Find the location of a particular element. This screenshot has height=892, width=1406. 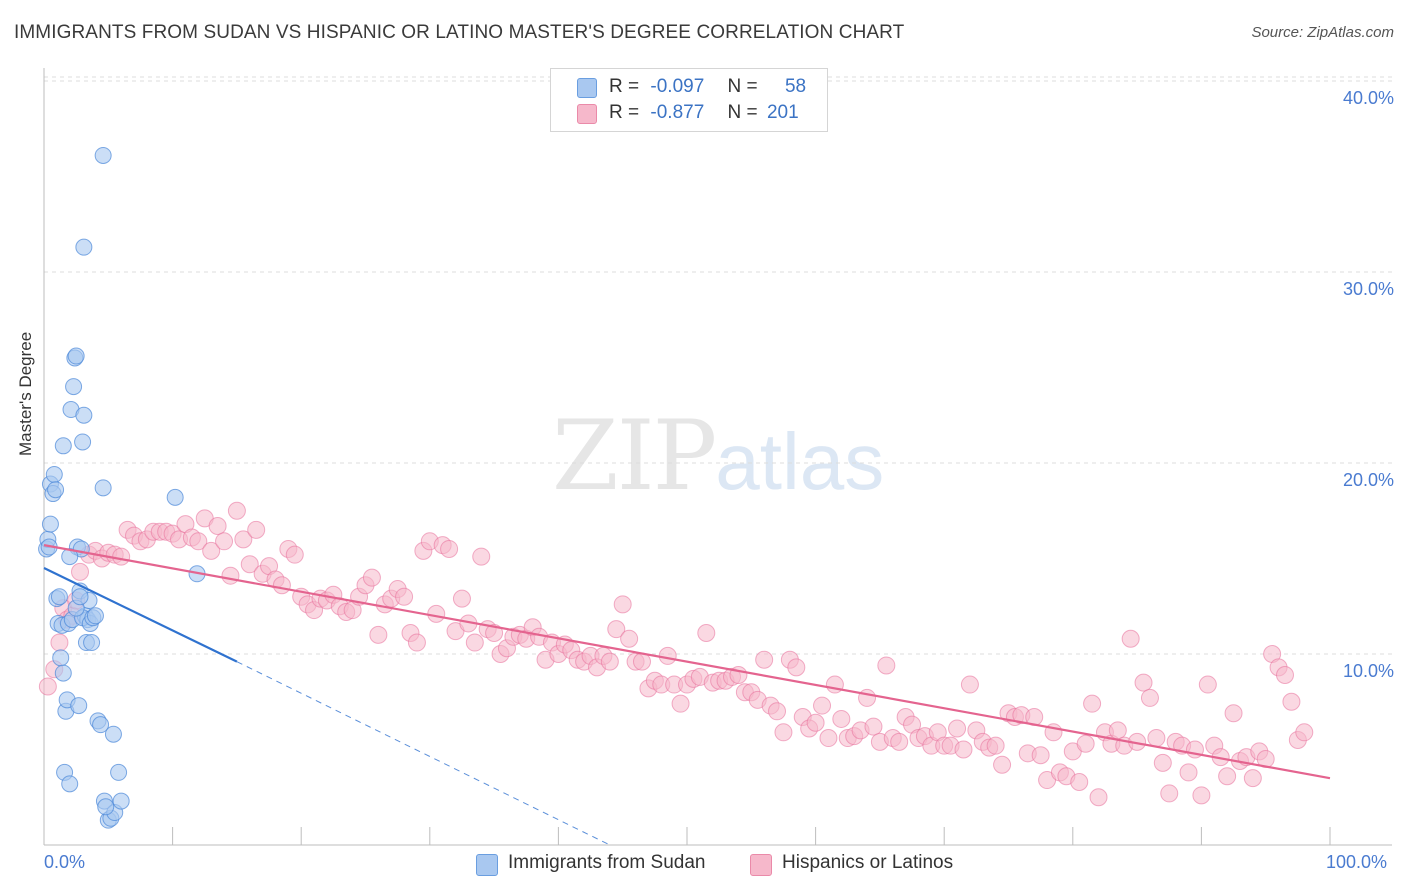

y-tick-label: 40.0% is located at coordinates (1368, 98).